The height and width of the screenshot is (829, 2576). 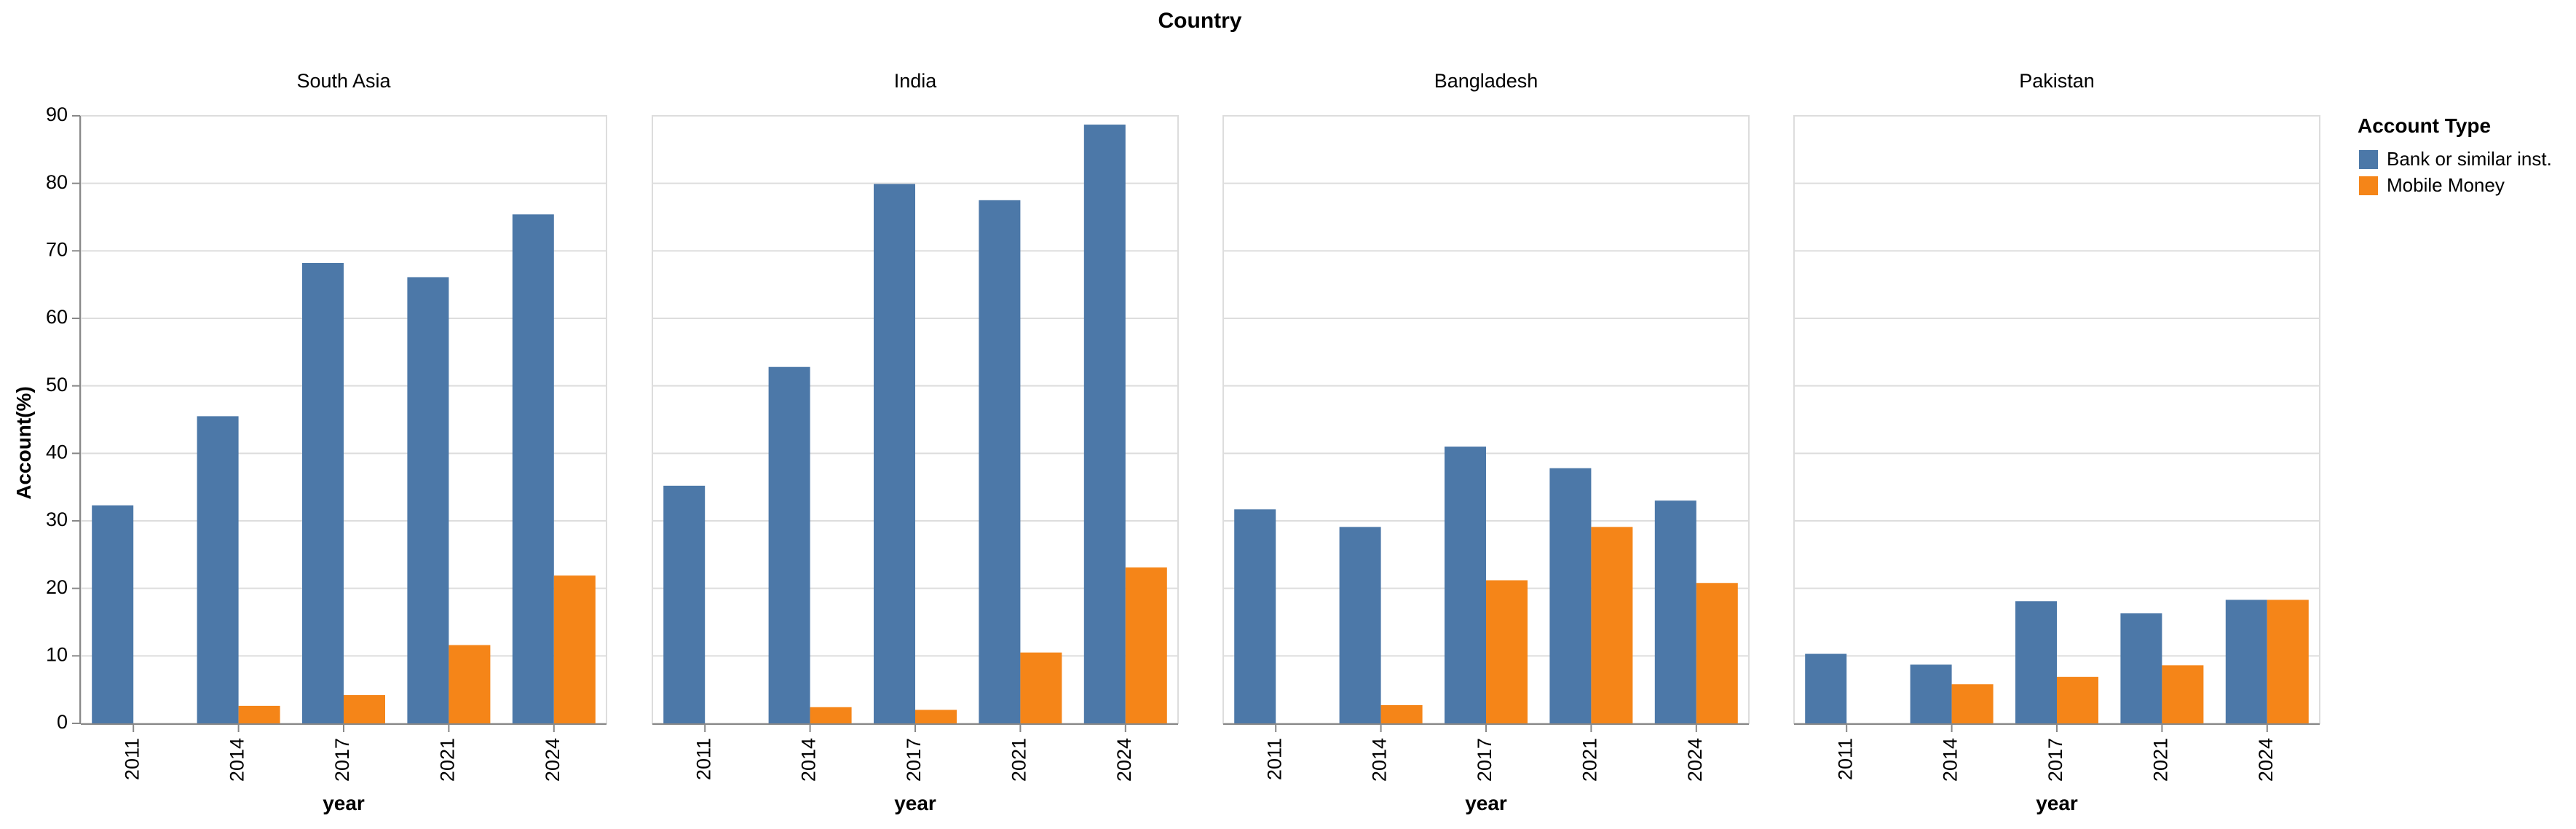 What do you see at coordinates (575, 649) in the screenshot?
I see `bar-south-asia-2024-mobile-money` at bounding box center [575, 649].